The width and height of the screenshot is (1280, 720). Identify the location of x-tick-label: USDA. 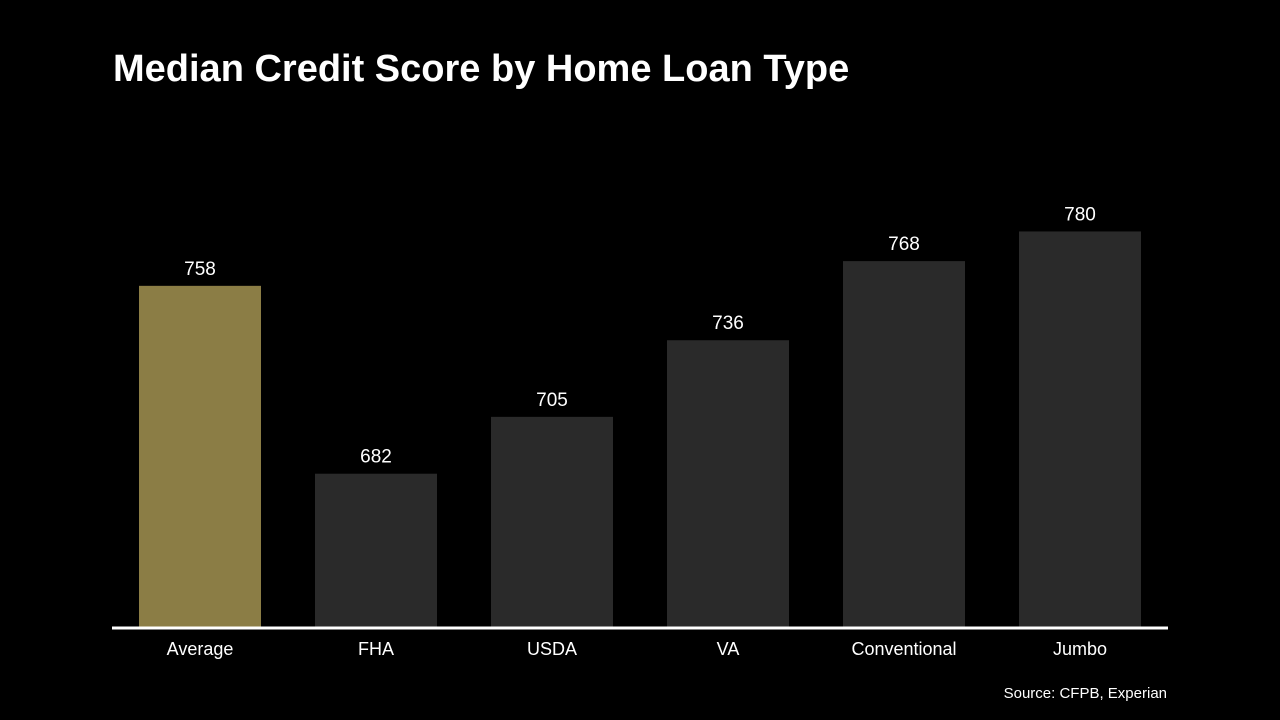
(552, 649).